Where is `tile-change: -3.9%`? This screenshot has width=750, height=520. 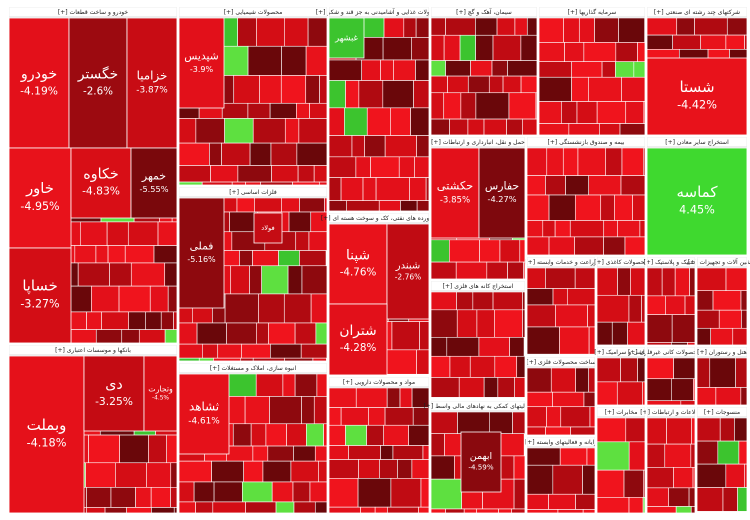
tile-change: -3.9% is located at coordinates (202, 69).